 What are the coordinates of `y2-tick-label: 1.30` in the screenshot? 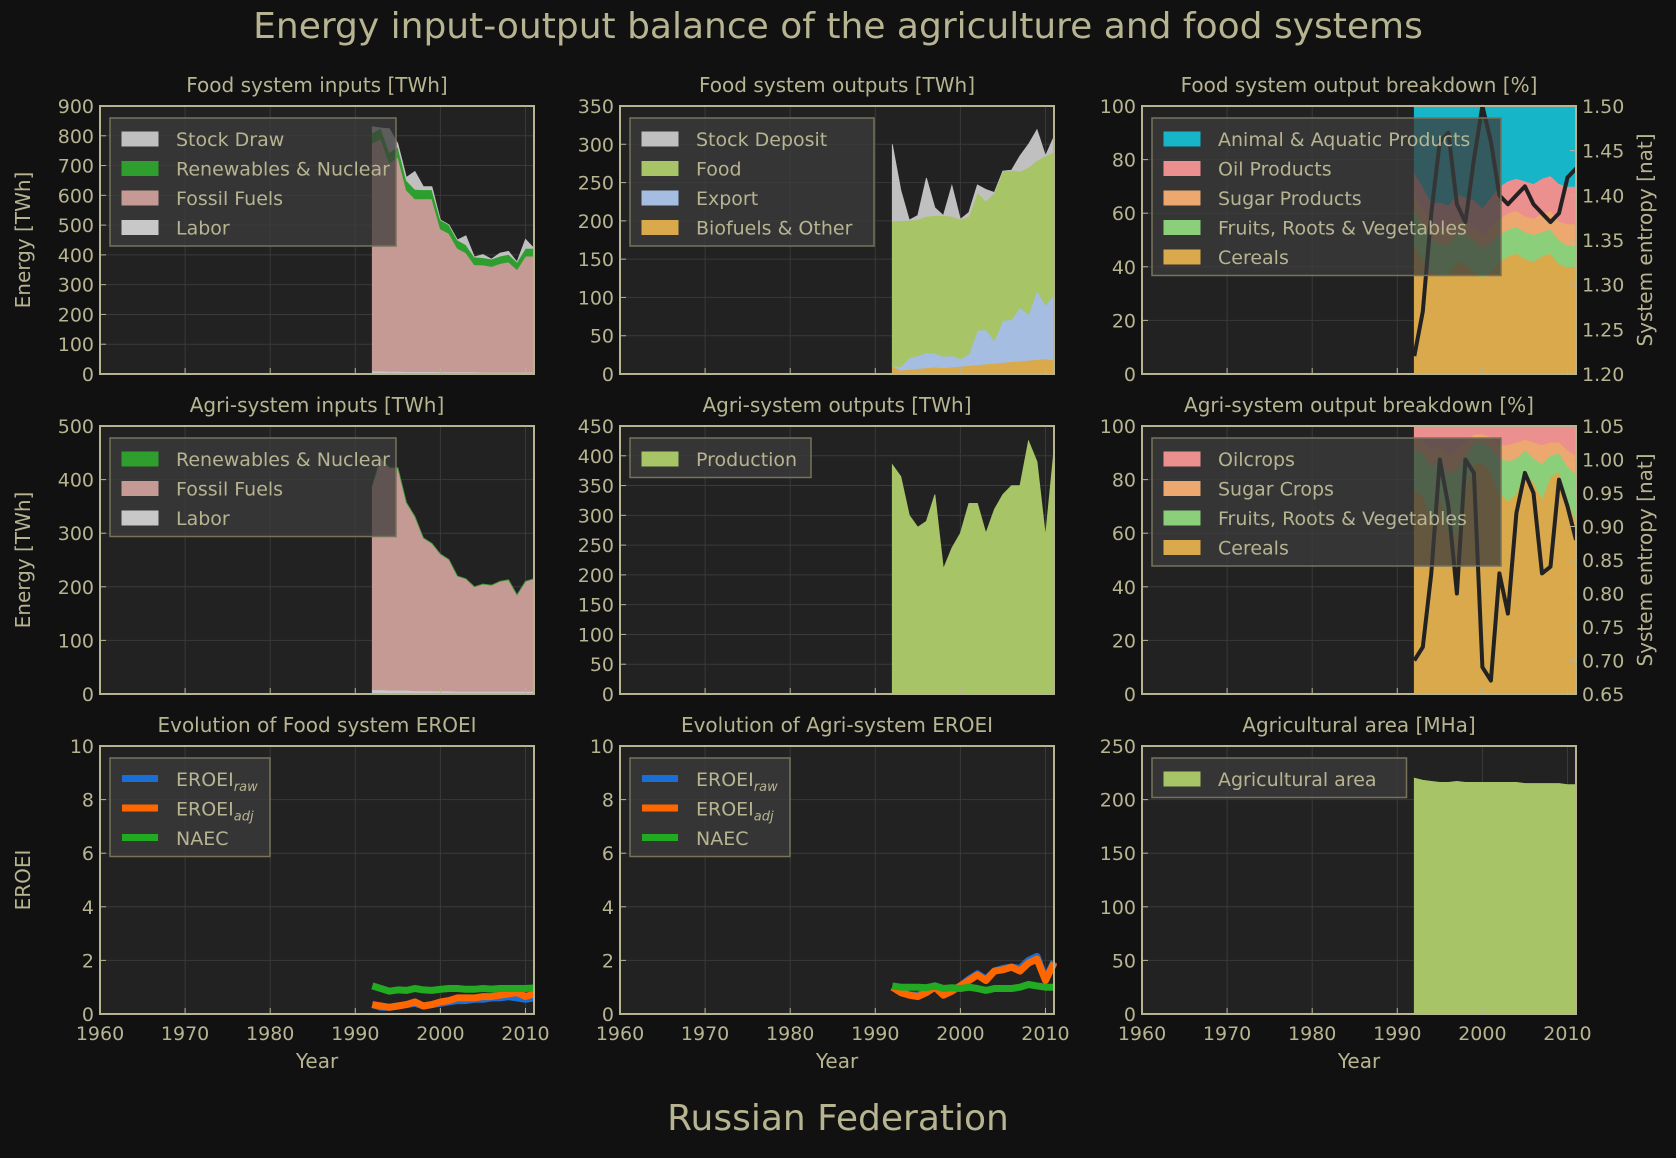 It's located at (1603, 286).